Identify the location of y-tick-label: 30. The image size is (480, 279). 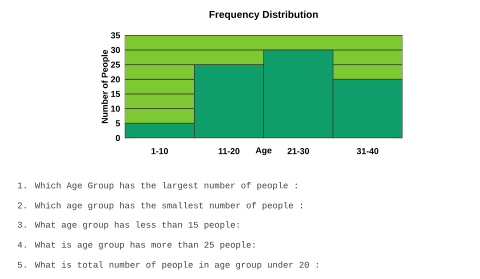
(115, 50).